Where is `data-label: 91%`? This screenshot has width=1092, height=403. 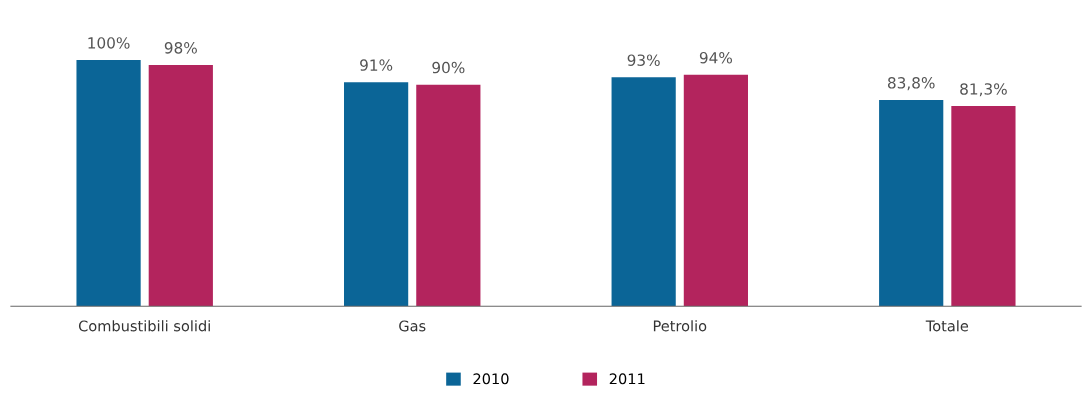
data-label: 91% is located at coordinates (376, 65).